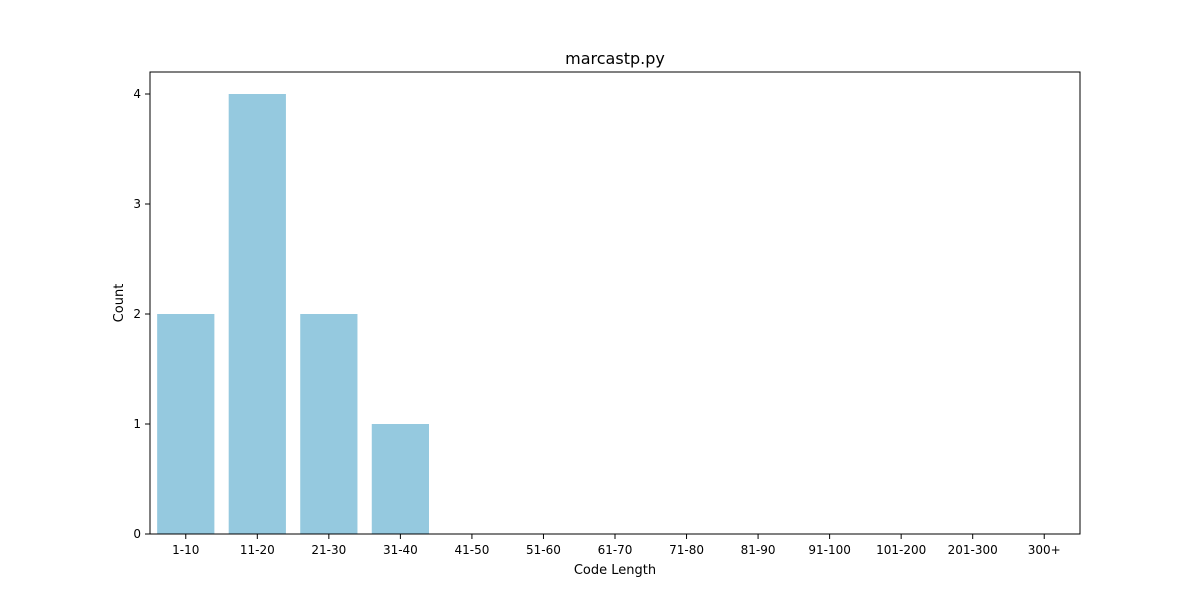  Describe the element at coordinates (615, 550) in the screenshot. I see `x-tick-label: 61-70` at that location.